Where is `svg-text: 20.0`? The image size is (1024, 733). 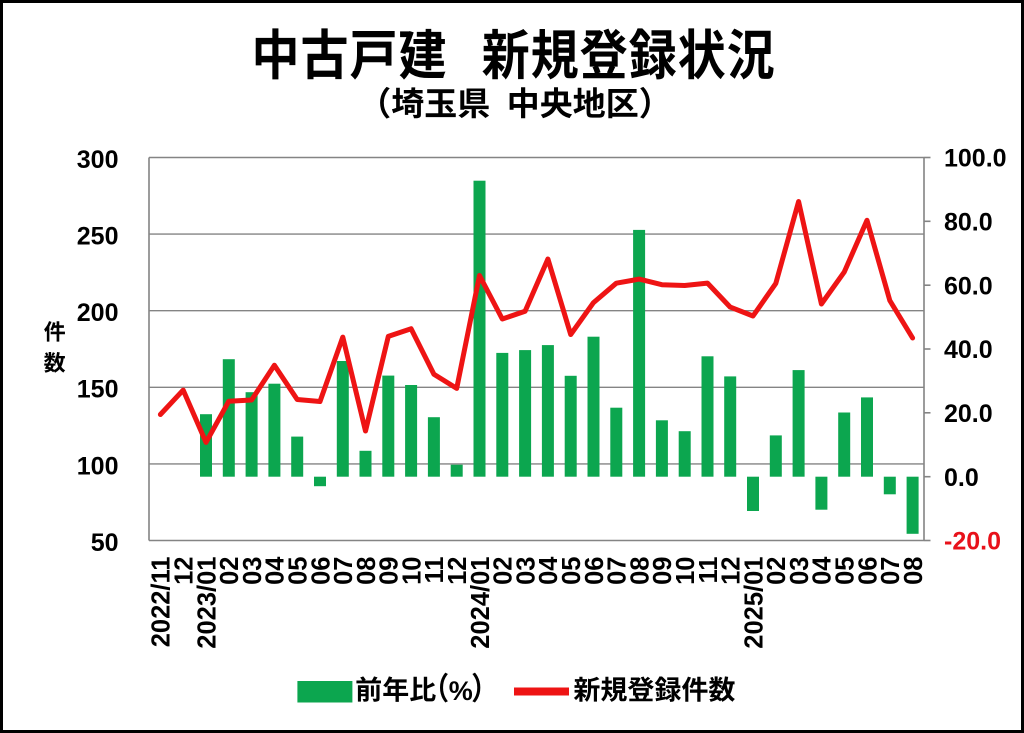
svg-text: 20.0 is located at coordinates (968, 414).